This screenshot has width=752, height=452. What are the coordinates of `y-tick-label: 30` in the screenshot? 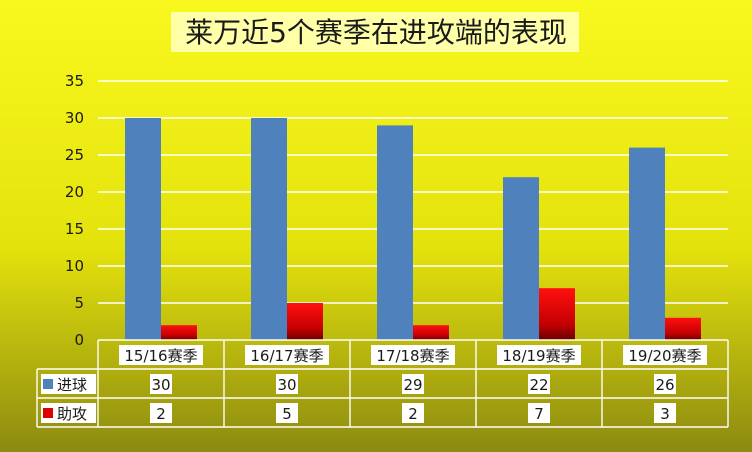 It's located at (74, 118).